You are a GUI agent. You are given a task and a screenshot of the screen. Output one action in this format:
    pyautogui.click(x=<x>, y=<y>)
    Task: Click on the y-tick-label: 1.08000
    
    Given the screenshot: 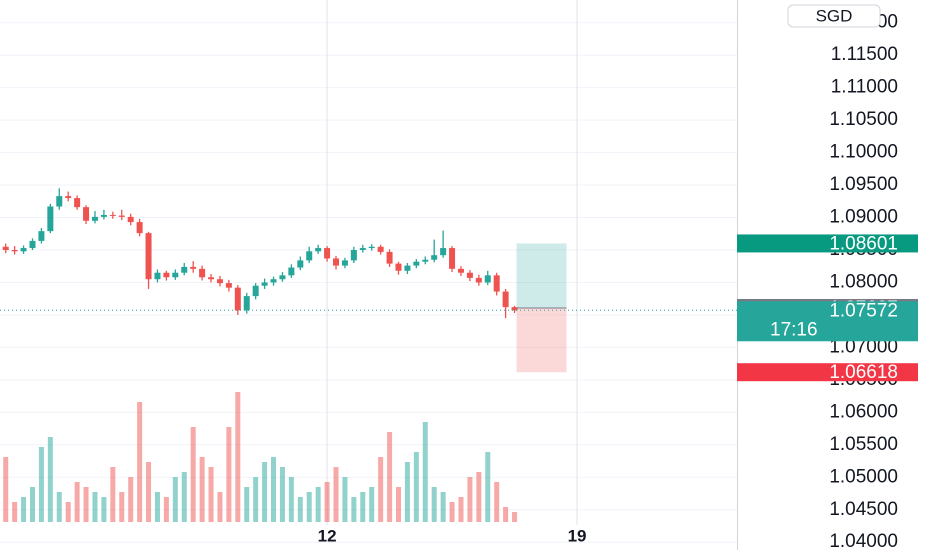 What is the action you would take?
    pyautogui.click(x=863, y=281)
    